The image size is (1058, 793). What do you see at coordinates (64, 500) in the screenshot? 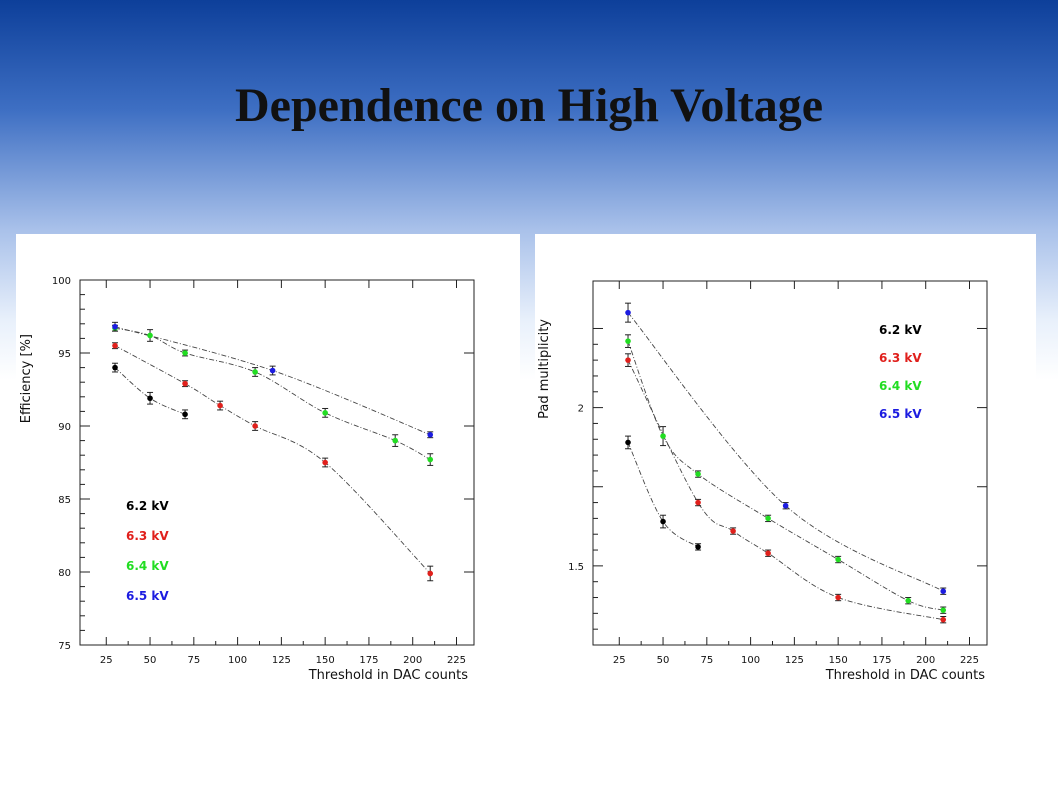
I see `y-tick-label: 85` at bounding box center [64, 500].